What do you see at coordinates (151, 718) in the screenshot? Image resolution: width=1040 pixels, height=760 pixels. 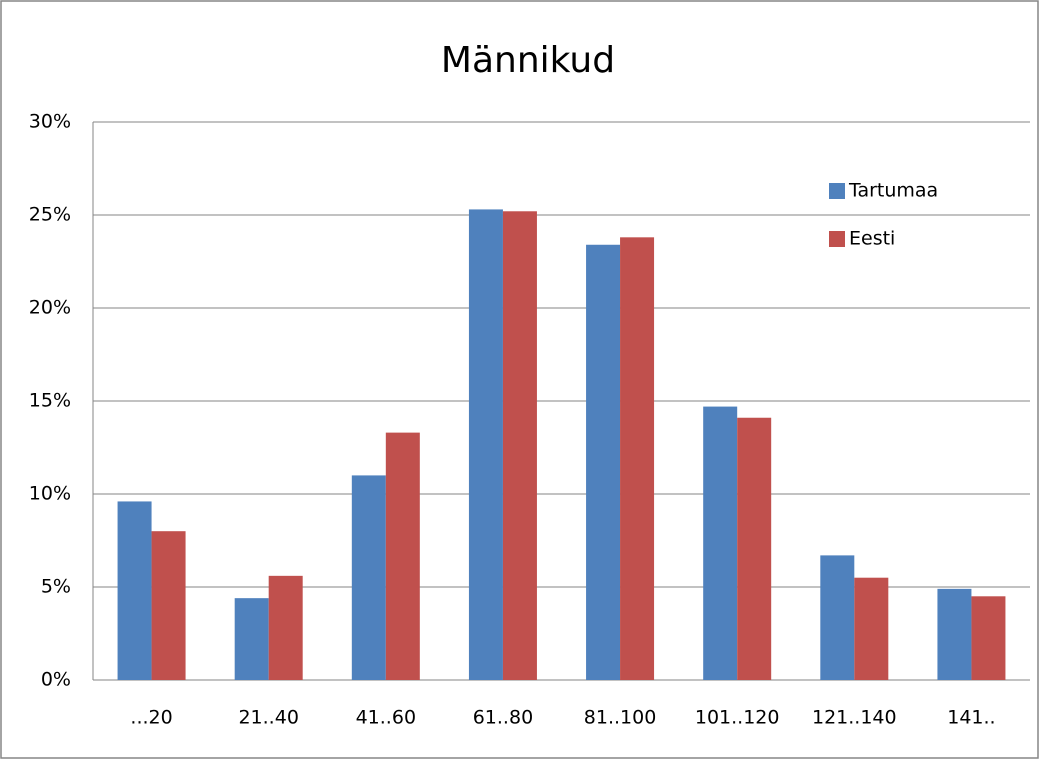 I see `x-tick-label: ...20` at bounding box center [151, 718].